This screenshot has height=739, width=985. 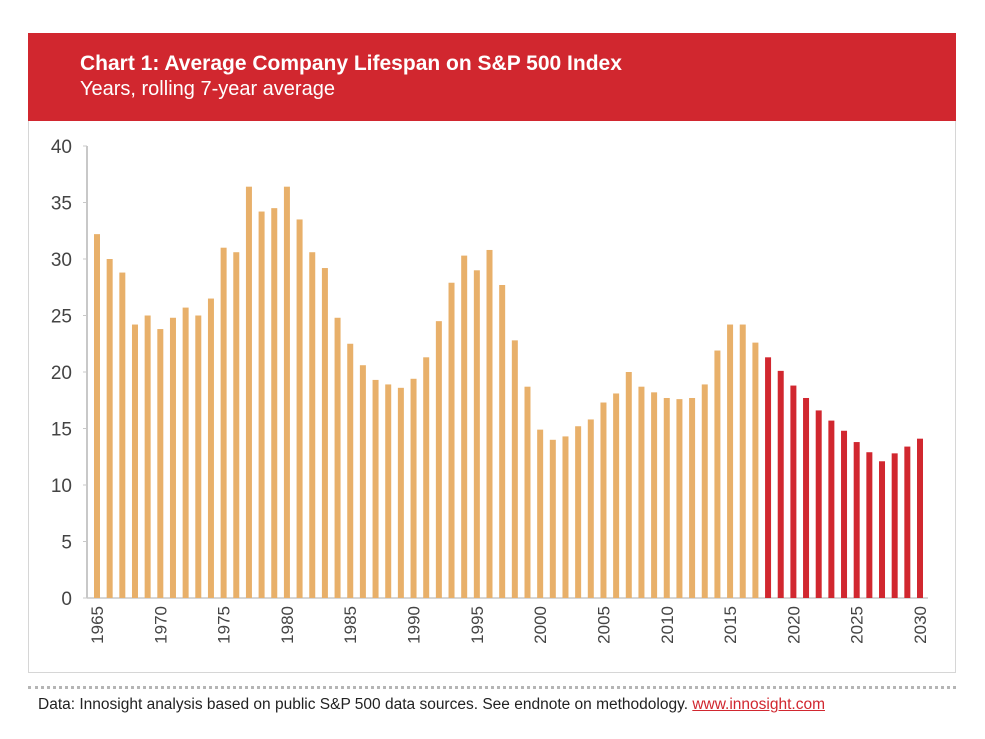 I want to click on bar-1987, so click(x=375, y=488).